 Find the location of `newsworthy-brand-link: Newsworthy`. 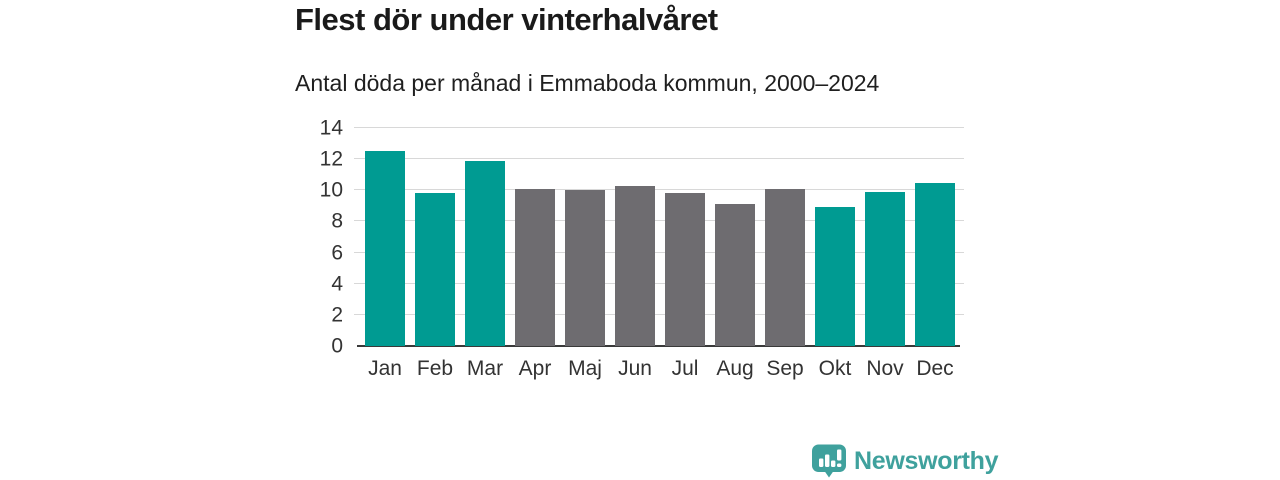

newsworthy-brand-link: Newsworthy is located at coordinates (905, 461).